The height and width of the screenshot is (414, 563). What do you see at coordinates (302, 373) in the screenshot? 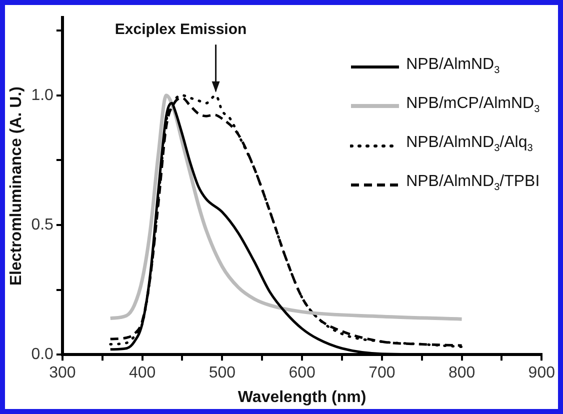
I see `x-tick-label: 600` at bounding box center [302, 373].